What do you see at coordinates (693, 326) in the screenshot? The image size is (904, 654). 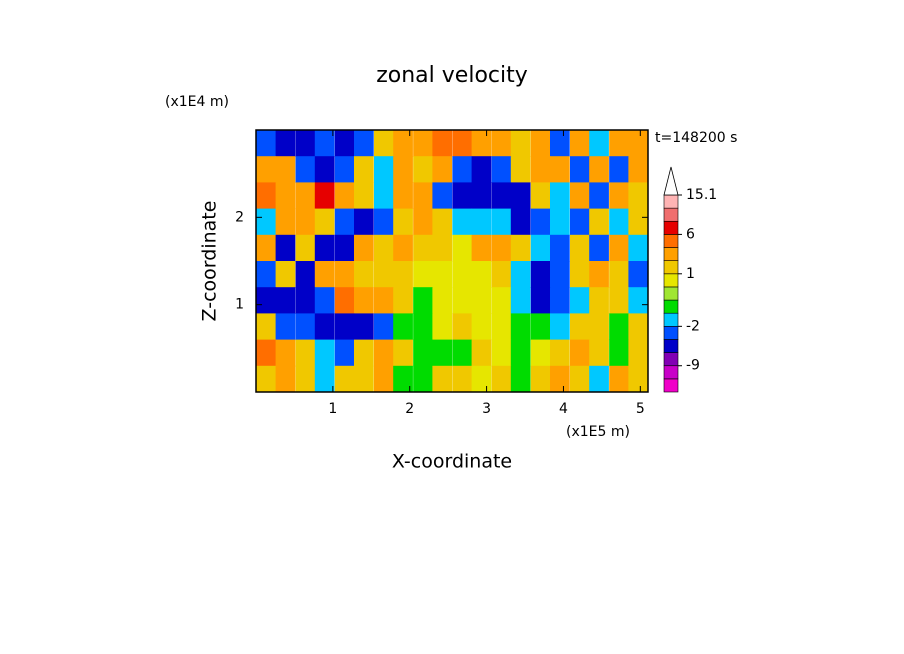 I see `colorbar-tick-label: -2` at bounding box center [693, 326].